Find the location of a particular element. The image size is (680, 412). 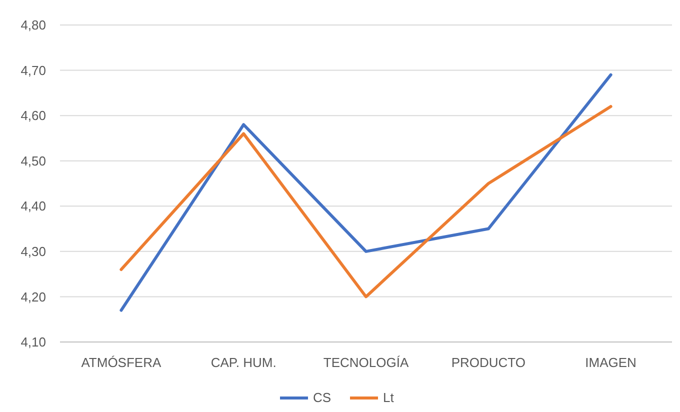

y-tick-label: 4,70 is located at coordinates (33, 70).